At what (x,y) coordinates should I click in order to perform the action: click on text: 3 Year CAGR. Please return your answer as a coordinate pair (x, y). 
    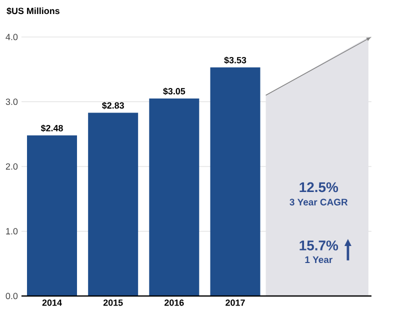
    Looking at the image, I should click on (319, 202).